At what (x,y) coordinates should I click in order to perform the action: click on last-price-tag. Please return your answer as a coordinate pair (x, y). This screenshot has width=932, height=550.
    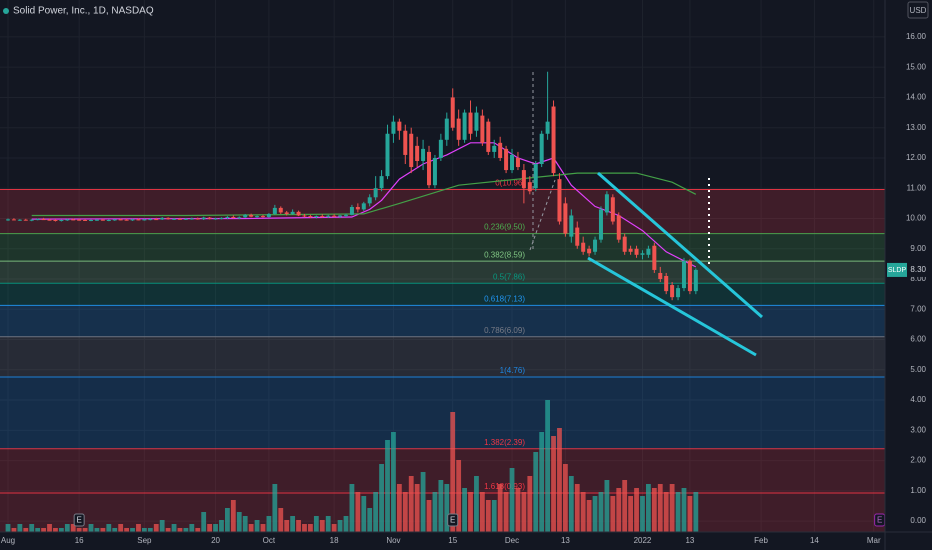
    Looking at the image, I should click on (919, 269).